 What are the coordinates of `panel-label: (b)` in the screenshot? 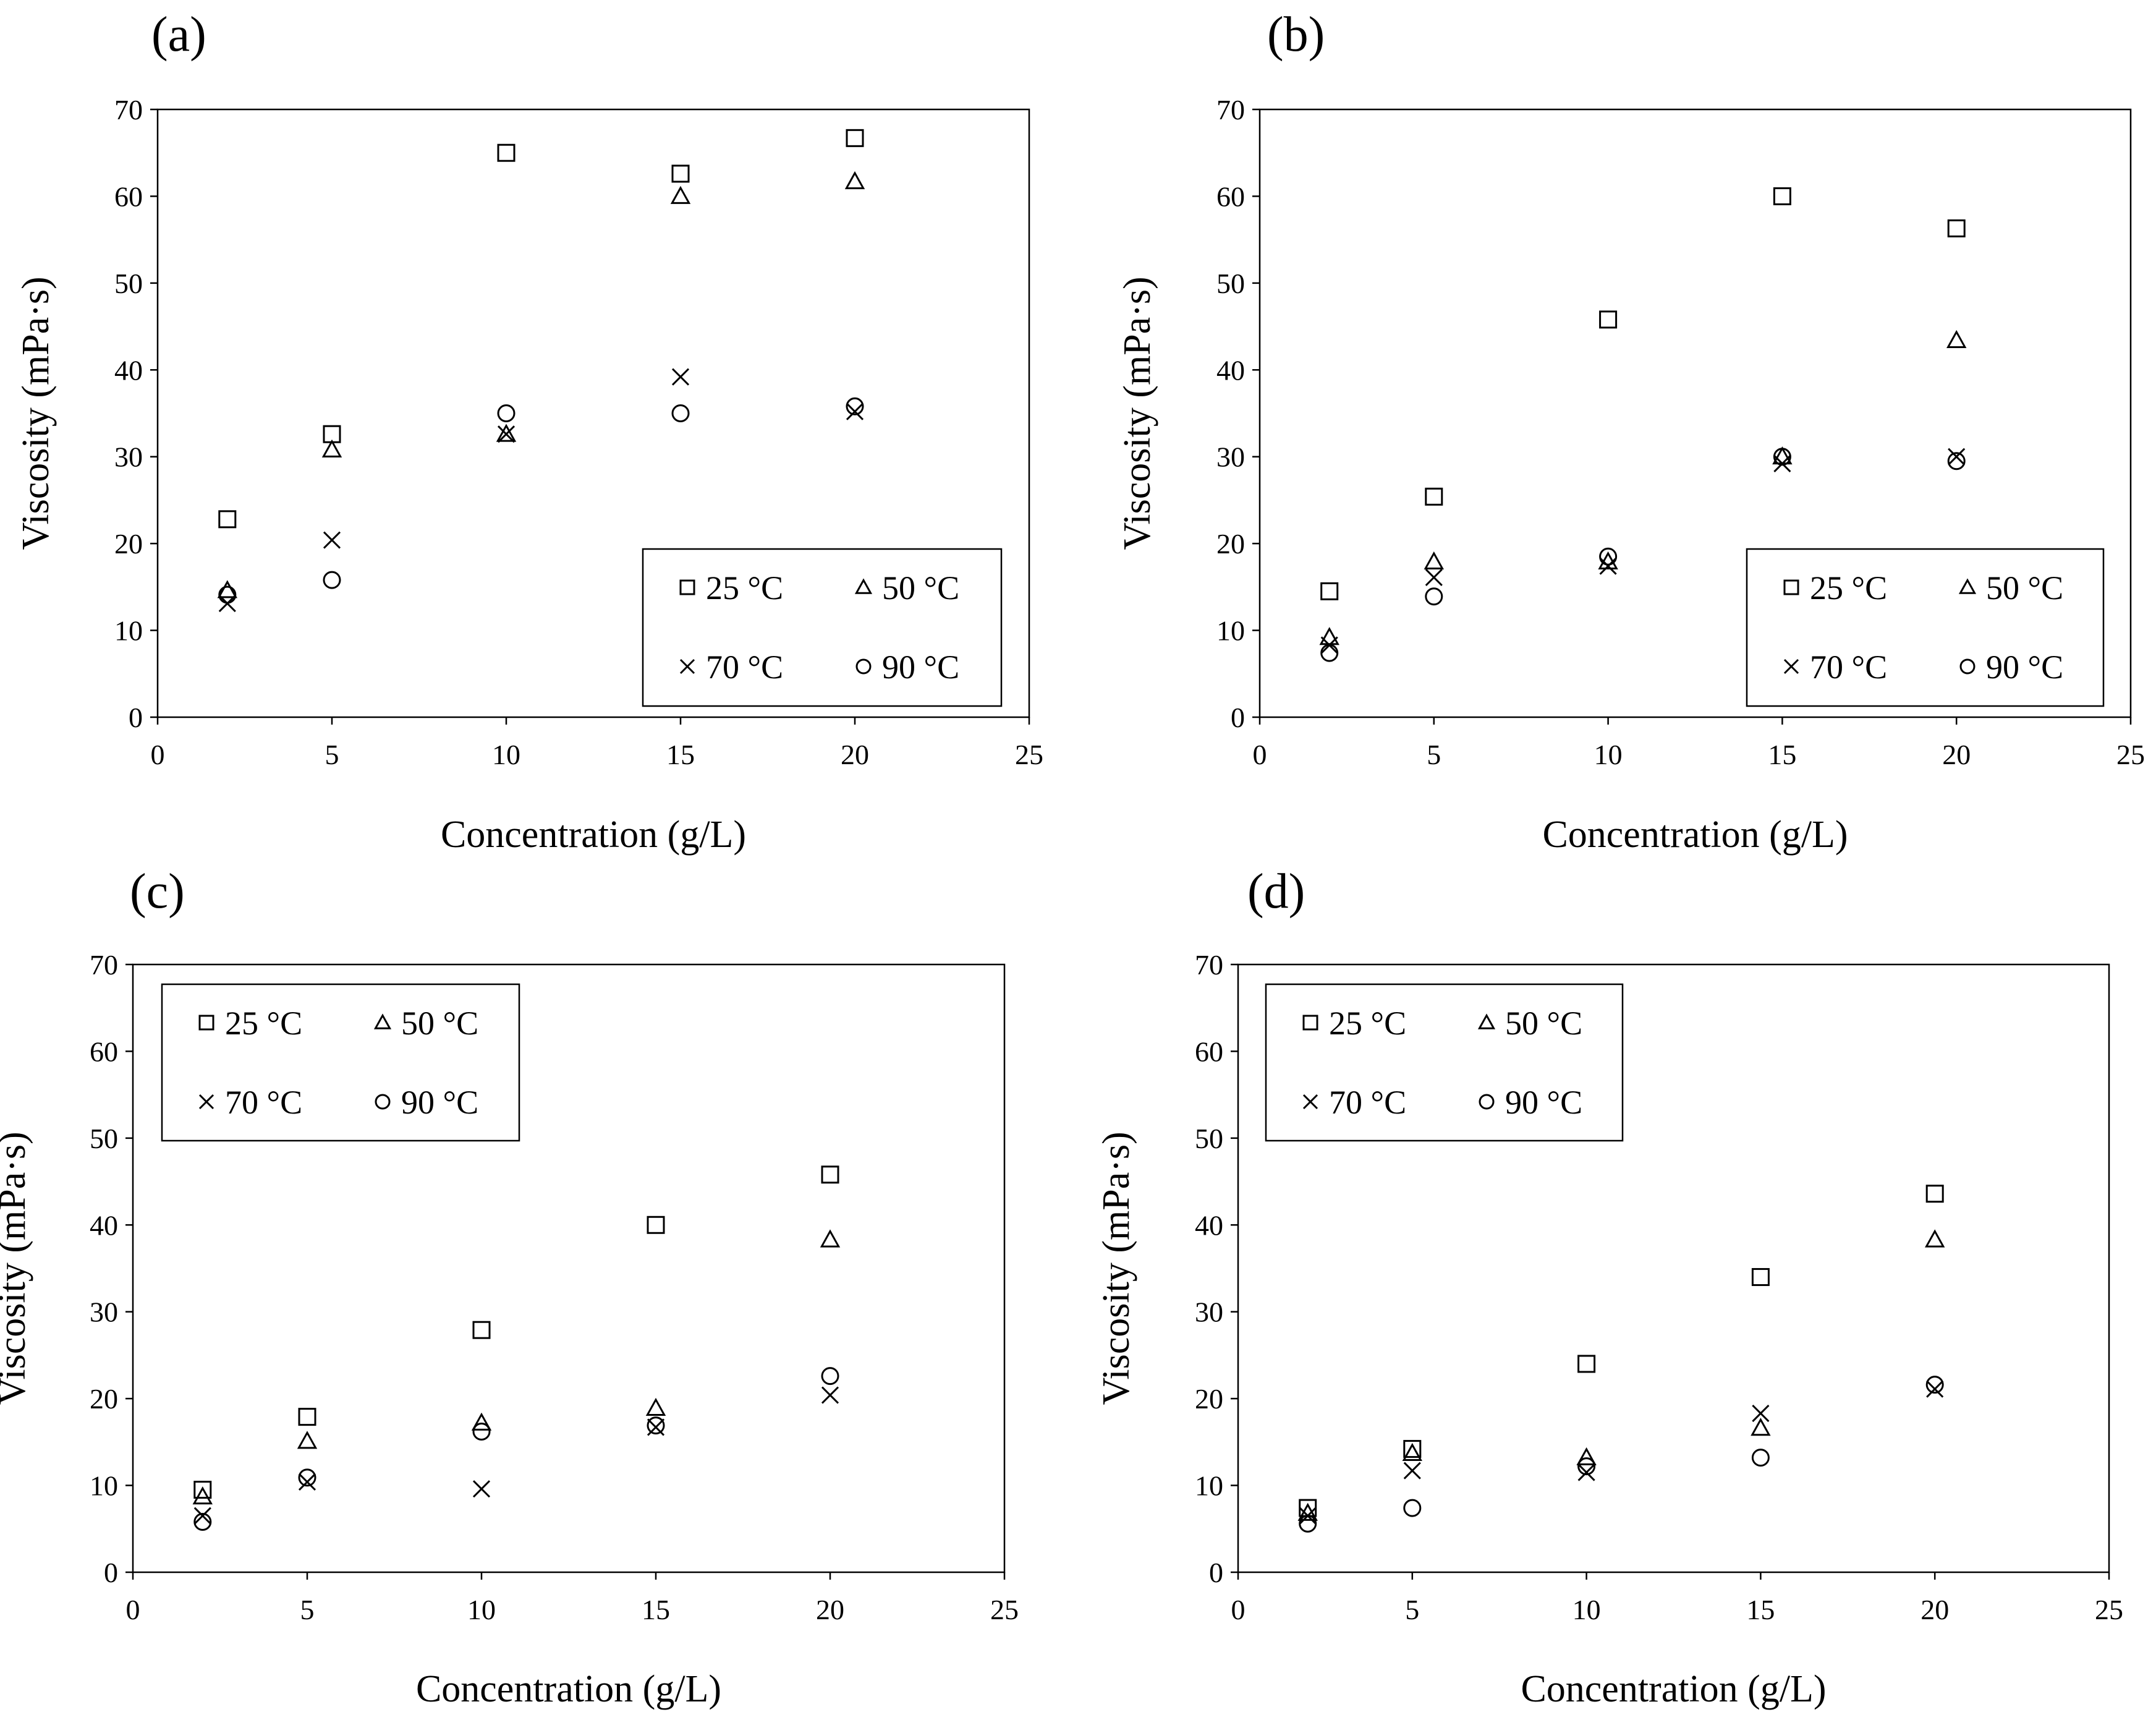 It's located at (1296, 34).